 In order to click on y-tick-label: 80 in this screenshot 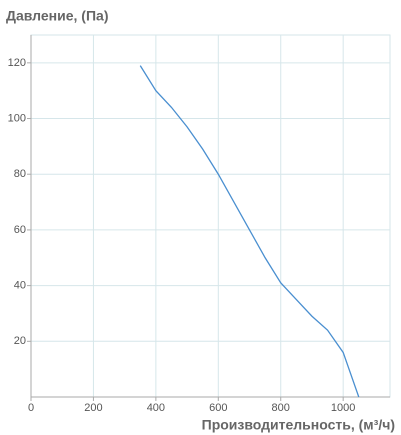, I will do `click(20, 174)`.